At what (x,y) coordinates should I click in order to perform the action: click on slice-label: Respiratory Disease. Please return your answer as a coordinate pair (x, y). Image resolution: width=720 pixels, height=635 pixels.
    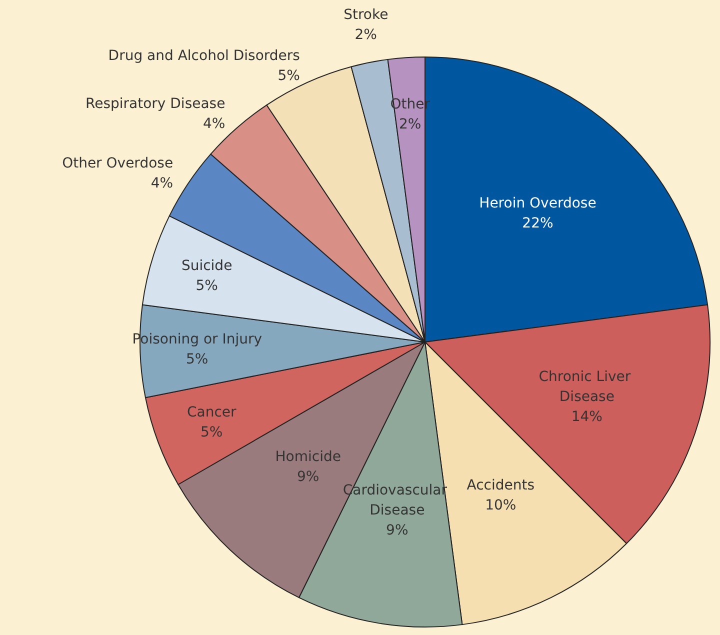
    Looking at the image, I should click on (155, 104).